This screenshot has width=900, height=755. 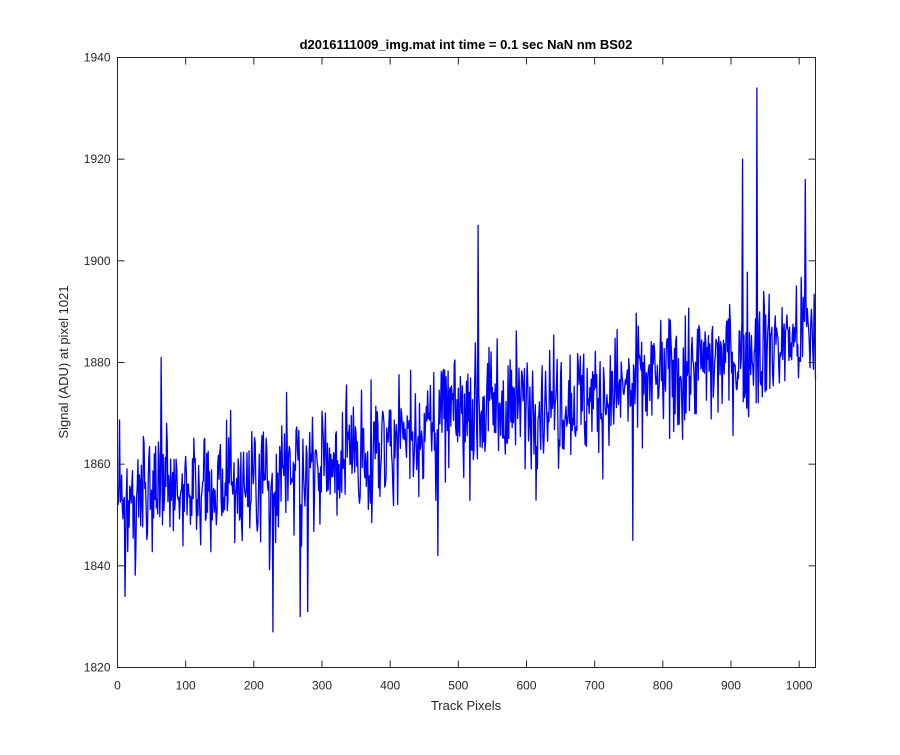 I want to click on x-tick-label: 800, so click(x=663, y=686).